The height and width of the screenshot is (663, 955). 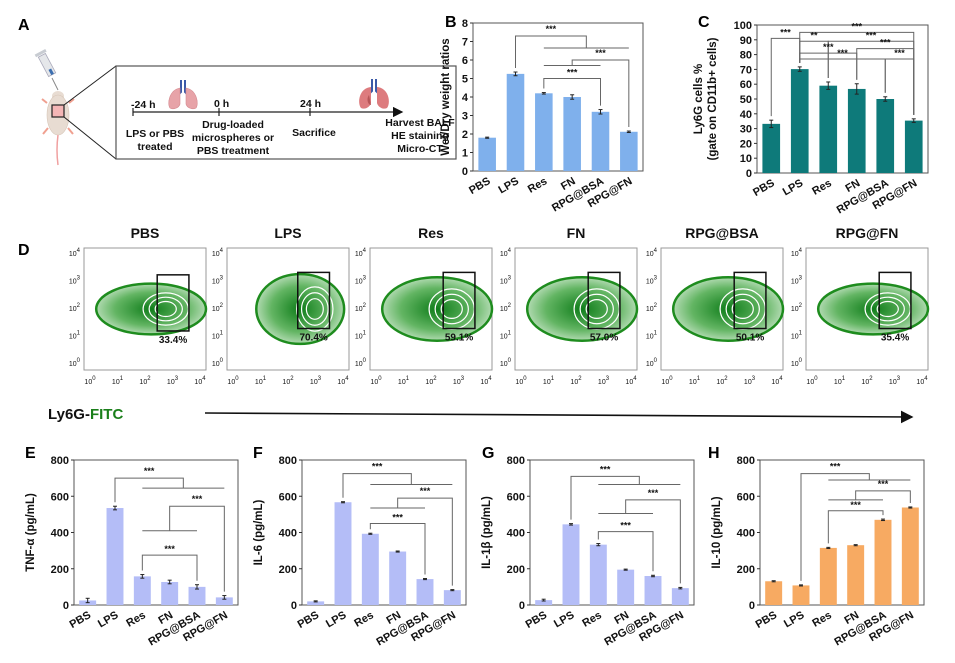 What do you see at coordinates (173, 340) in the screenshot?
I see `flow-gate-percent: 33.4%` at bounding box center [173, 340].